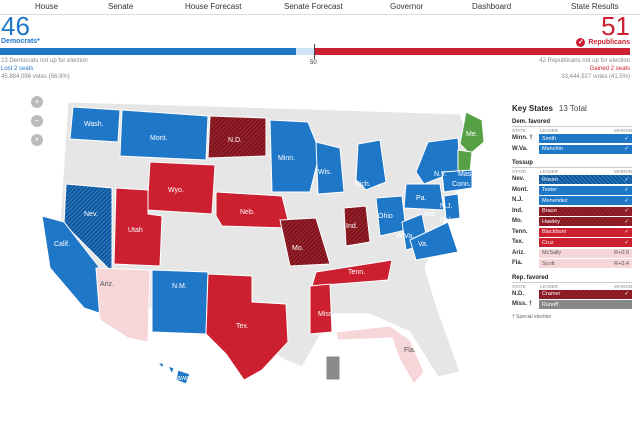  I want to click on map-label: Pa., so click(421, 198).